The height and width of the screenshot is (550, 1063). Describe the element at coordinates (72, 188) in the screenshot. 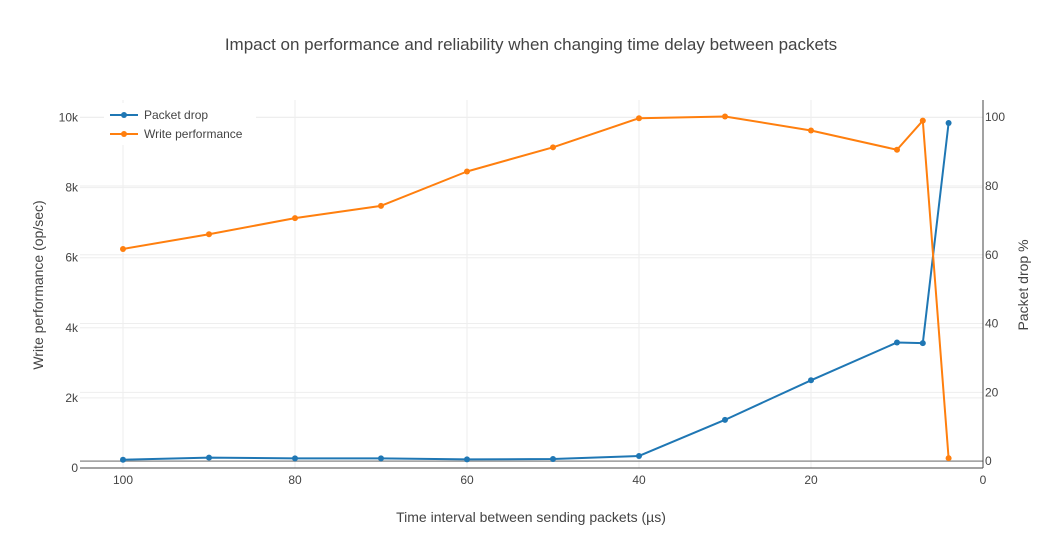

I see `y-tick-label: 8k` at that location.